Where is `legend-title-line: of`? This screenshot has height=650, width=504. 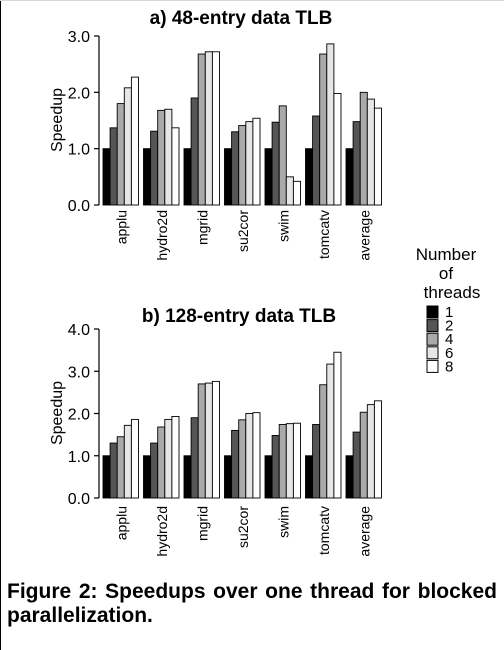
legend-title-line: of is located at coordinates (446, 273).